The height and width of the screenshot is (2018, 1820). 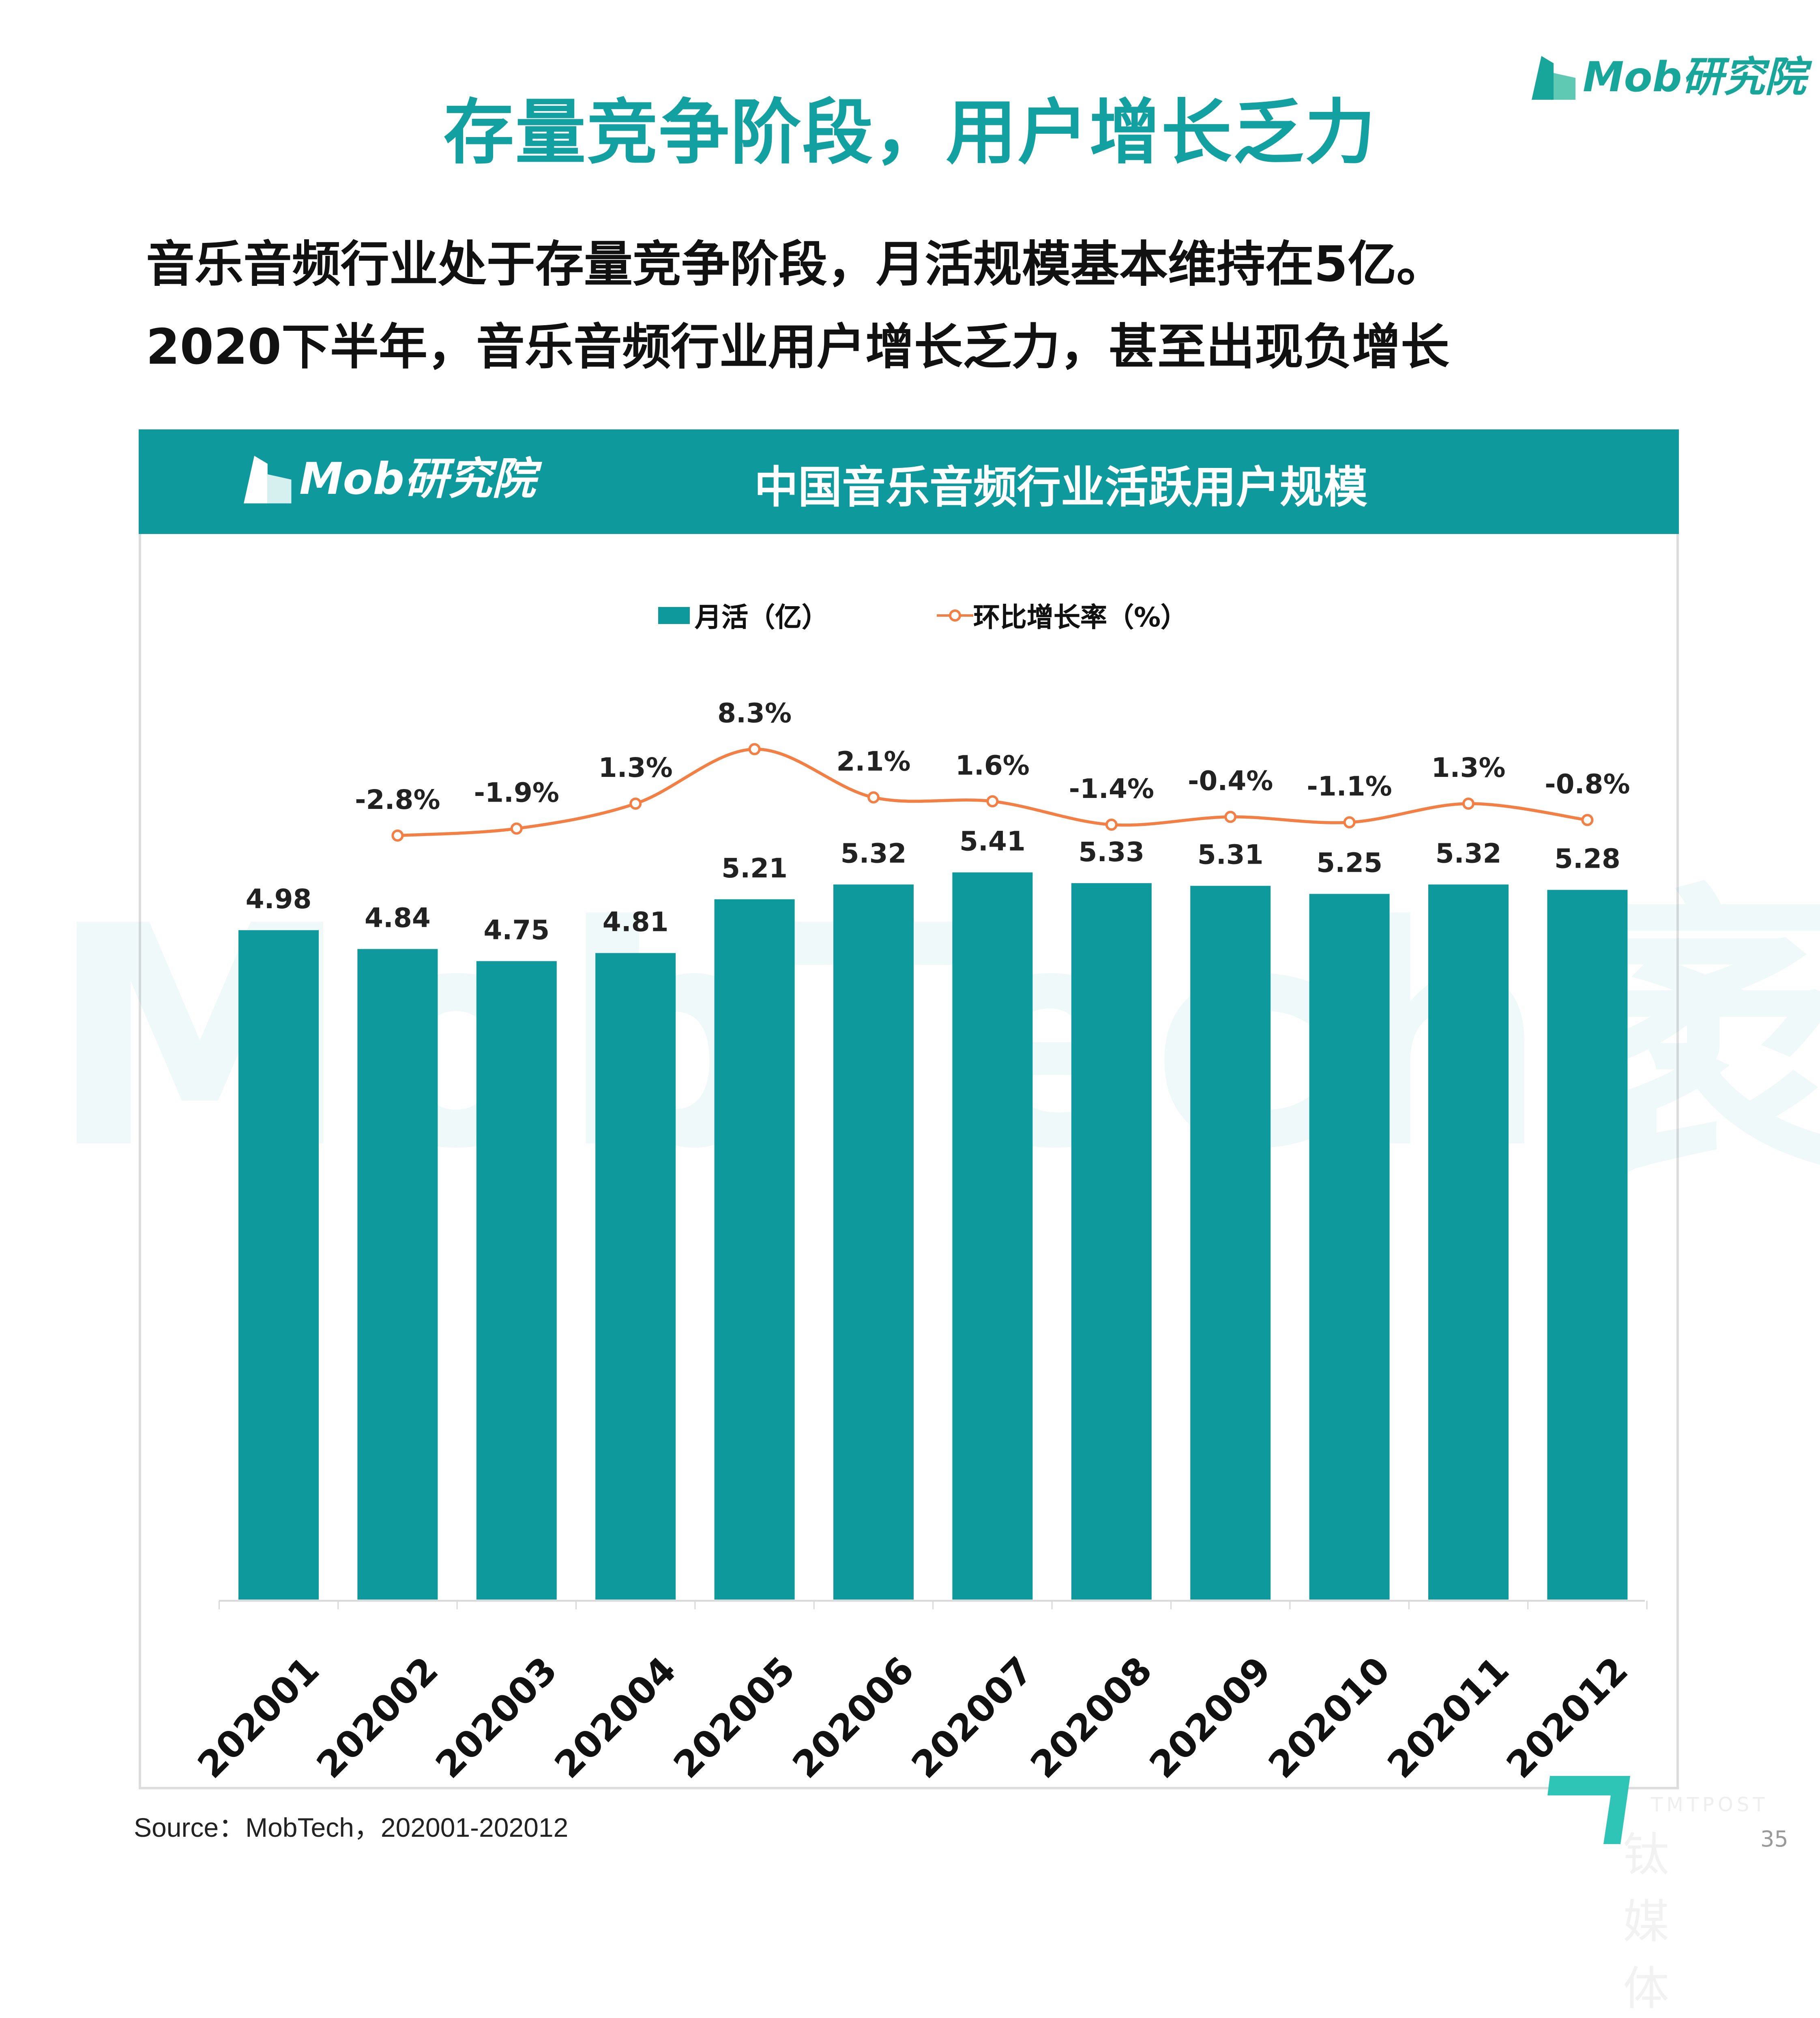 What do you see at coordinates (972, 1717) in the screenshot?
I see `x-tick-label: 202007` at bounding box center [972, 1717].